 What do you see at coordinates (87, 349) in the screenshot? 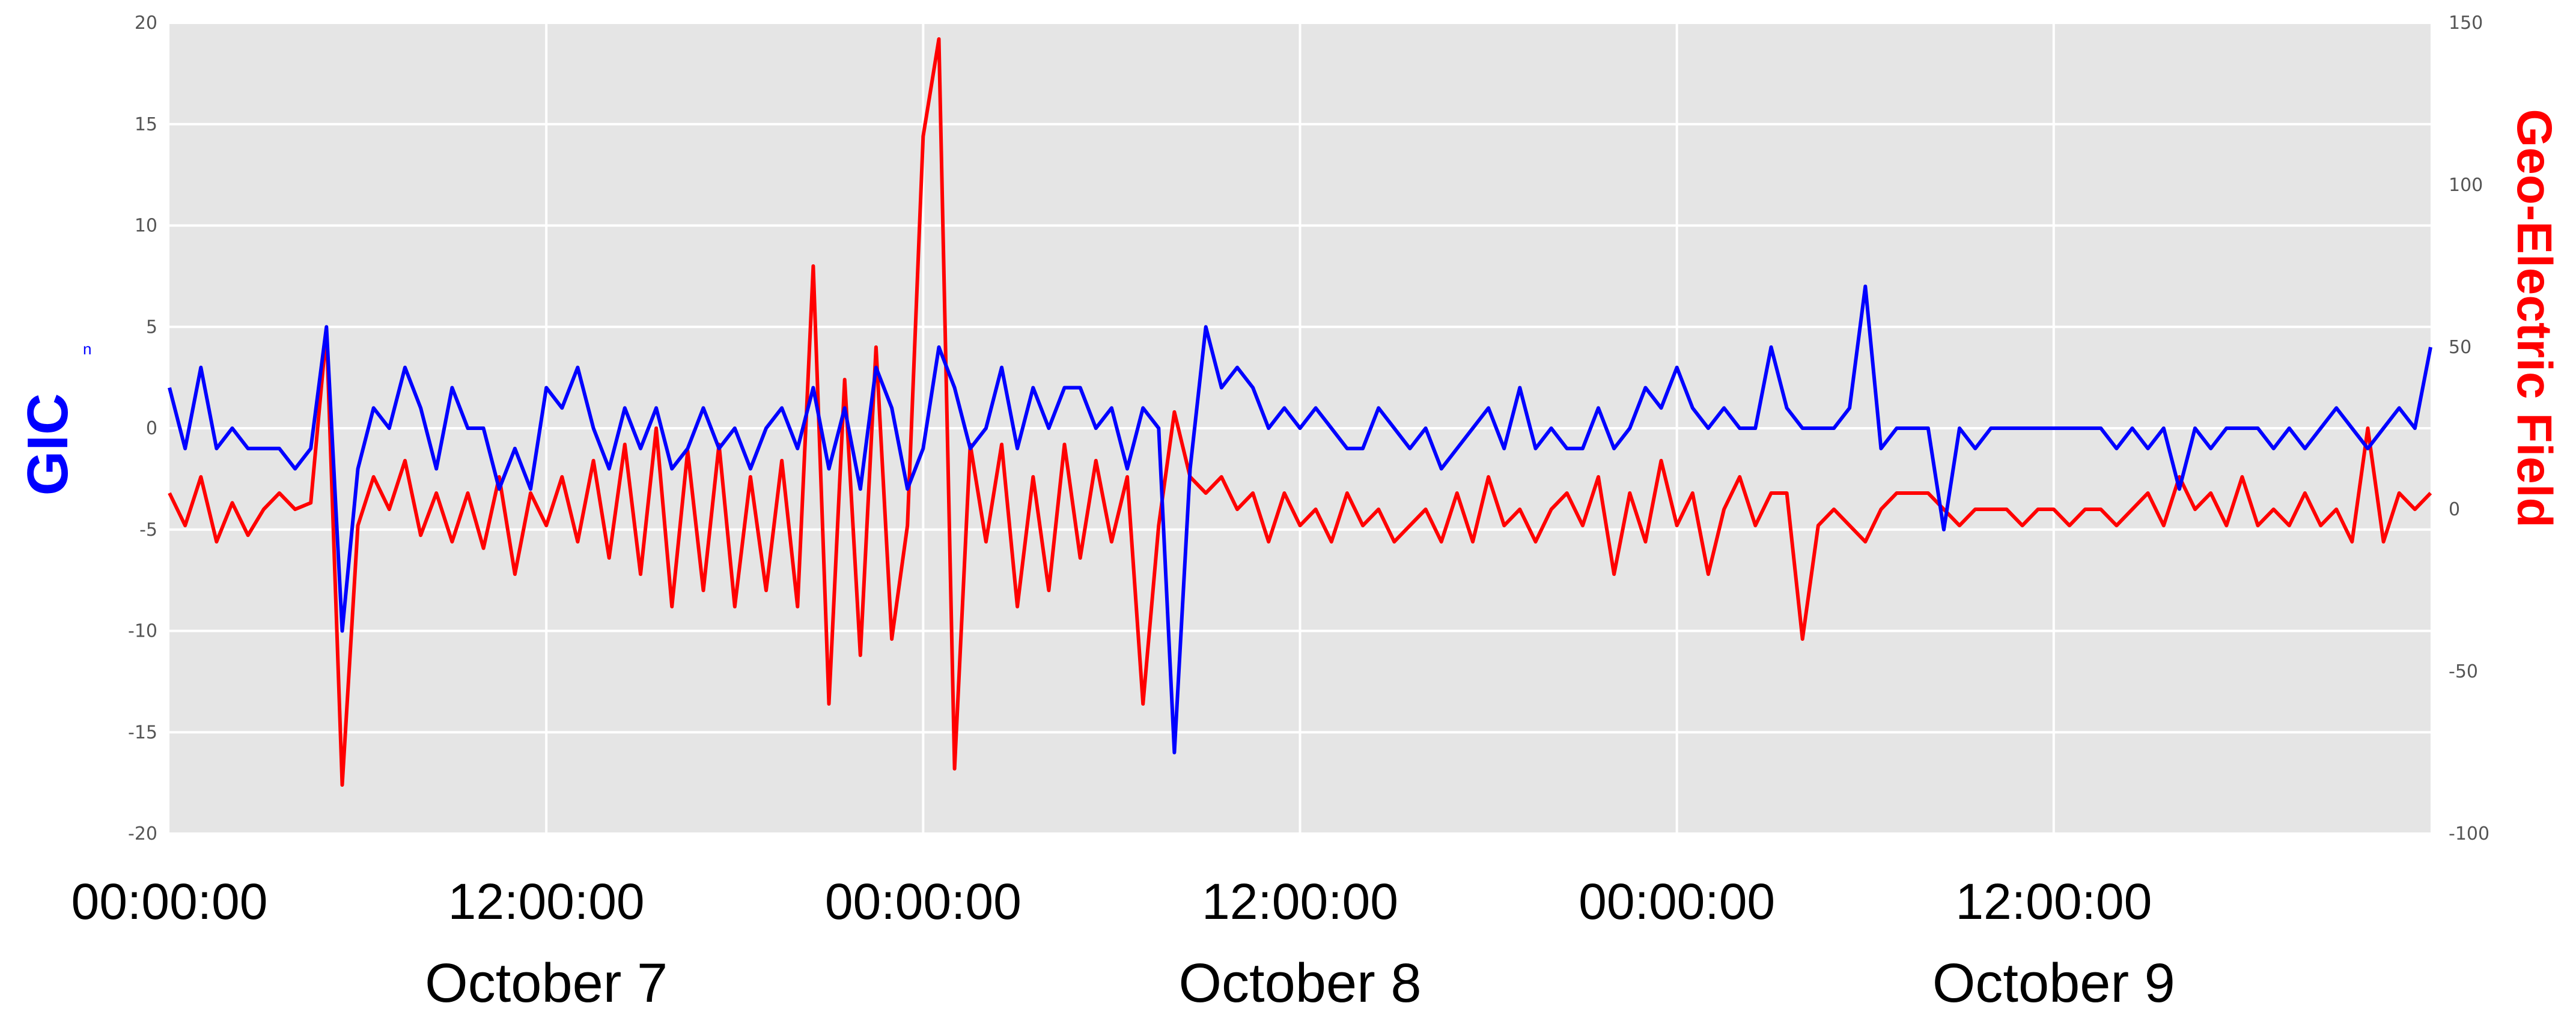
I see `left-axis-label-subscript: n` at bounding box center [87, 349].